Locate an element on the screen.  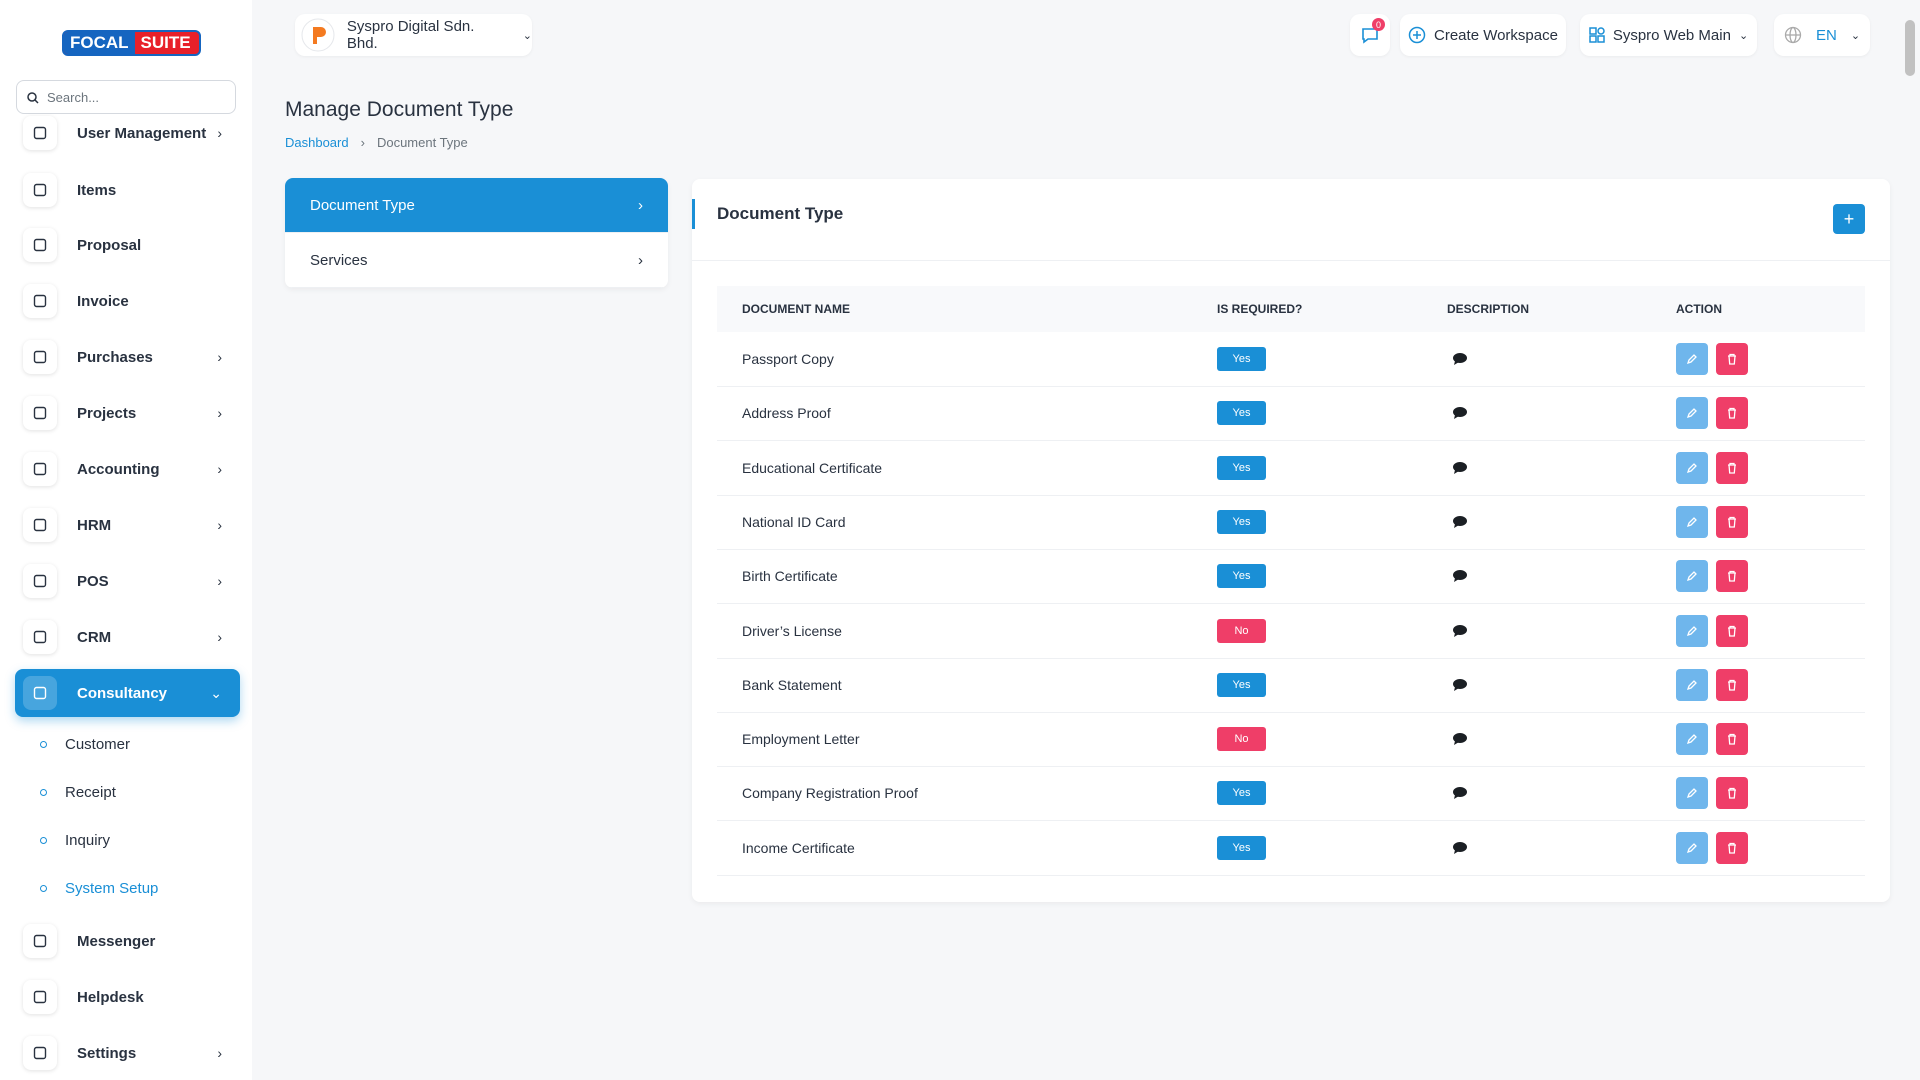
nav-item: Helpdesk is located at coordinates (127, 997).